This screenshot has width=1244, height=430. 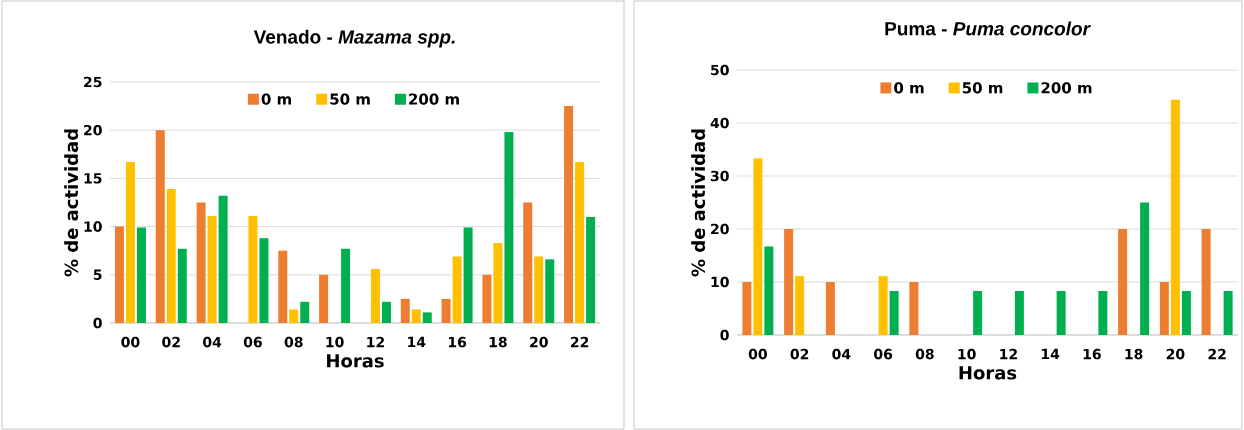 I want to click on y-tick-label: 5, so click(x=97, y=274).